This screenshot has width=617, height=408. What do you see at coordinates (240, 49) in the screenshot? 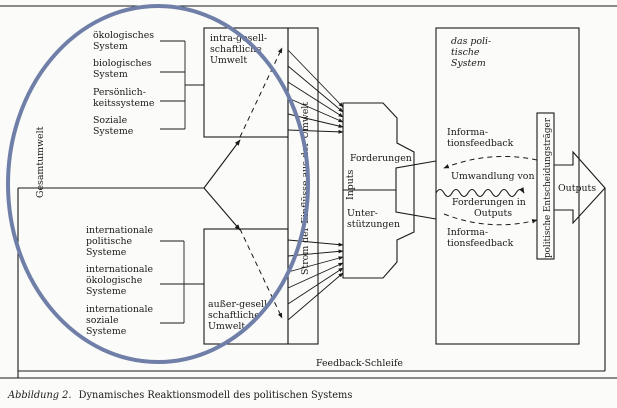
I see `intra-box-label: intra-gesell- schaftliche Umwelt` at bounding box center [240, 49].